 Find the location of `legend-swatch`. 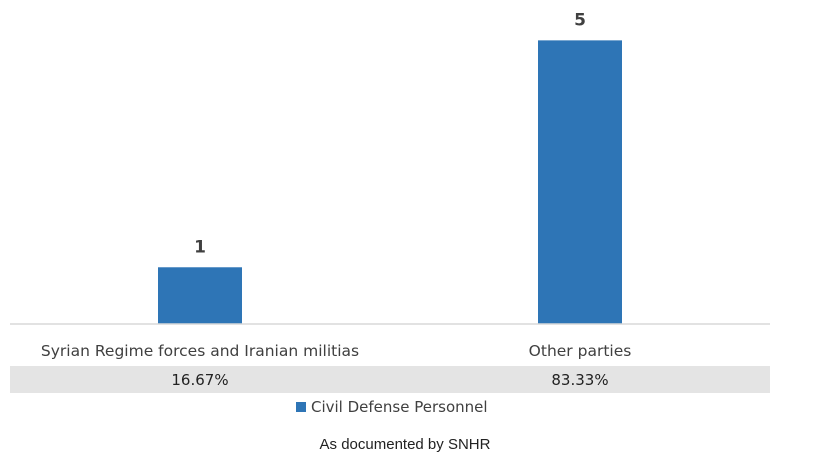

legend-swatch is located at coordinates (301, 407).